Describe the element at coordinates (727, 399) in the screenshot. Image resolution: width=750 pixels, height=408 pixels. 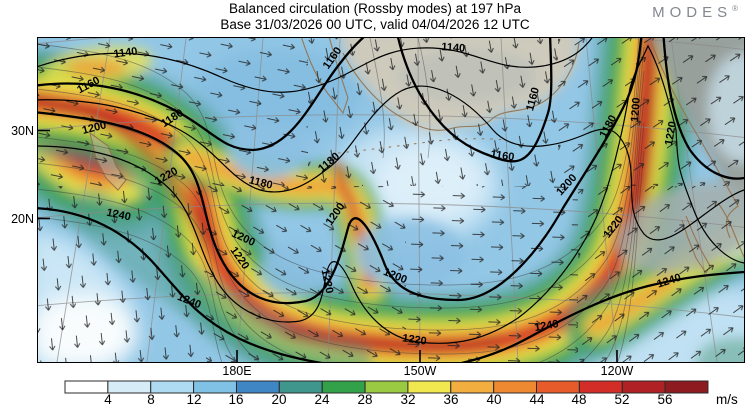
I see `colorbar-unit: m/s` at that location.